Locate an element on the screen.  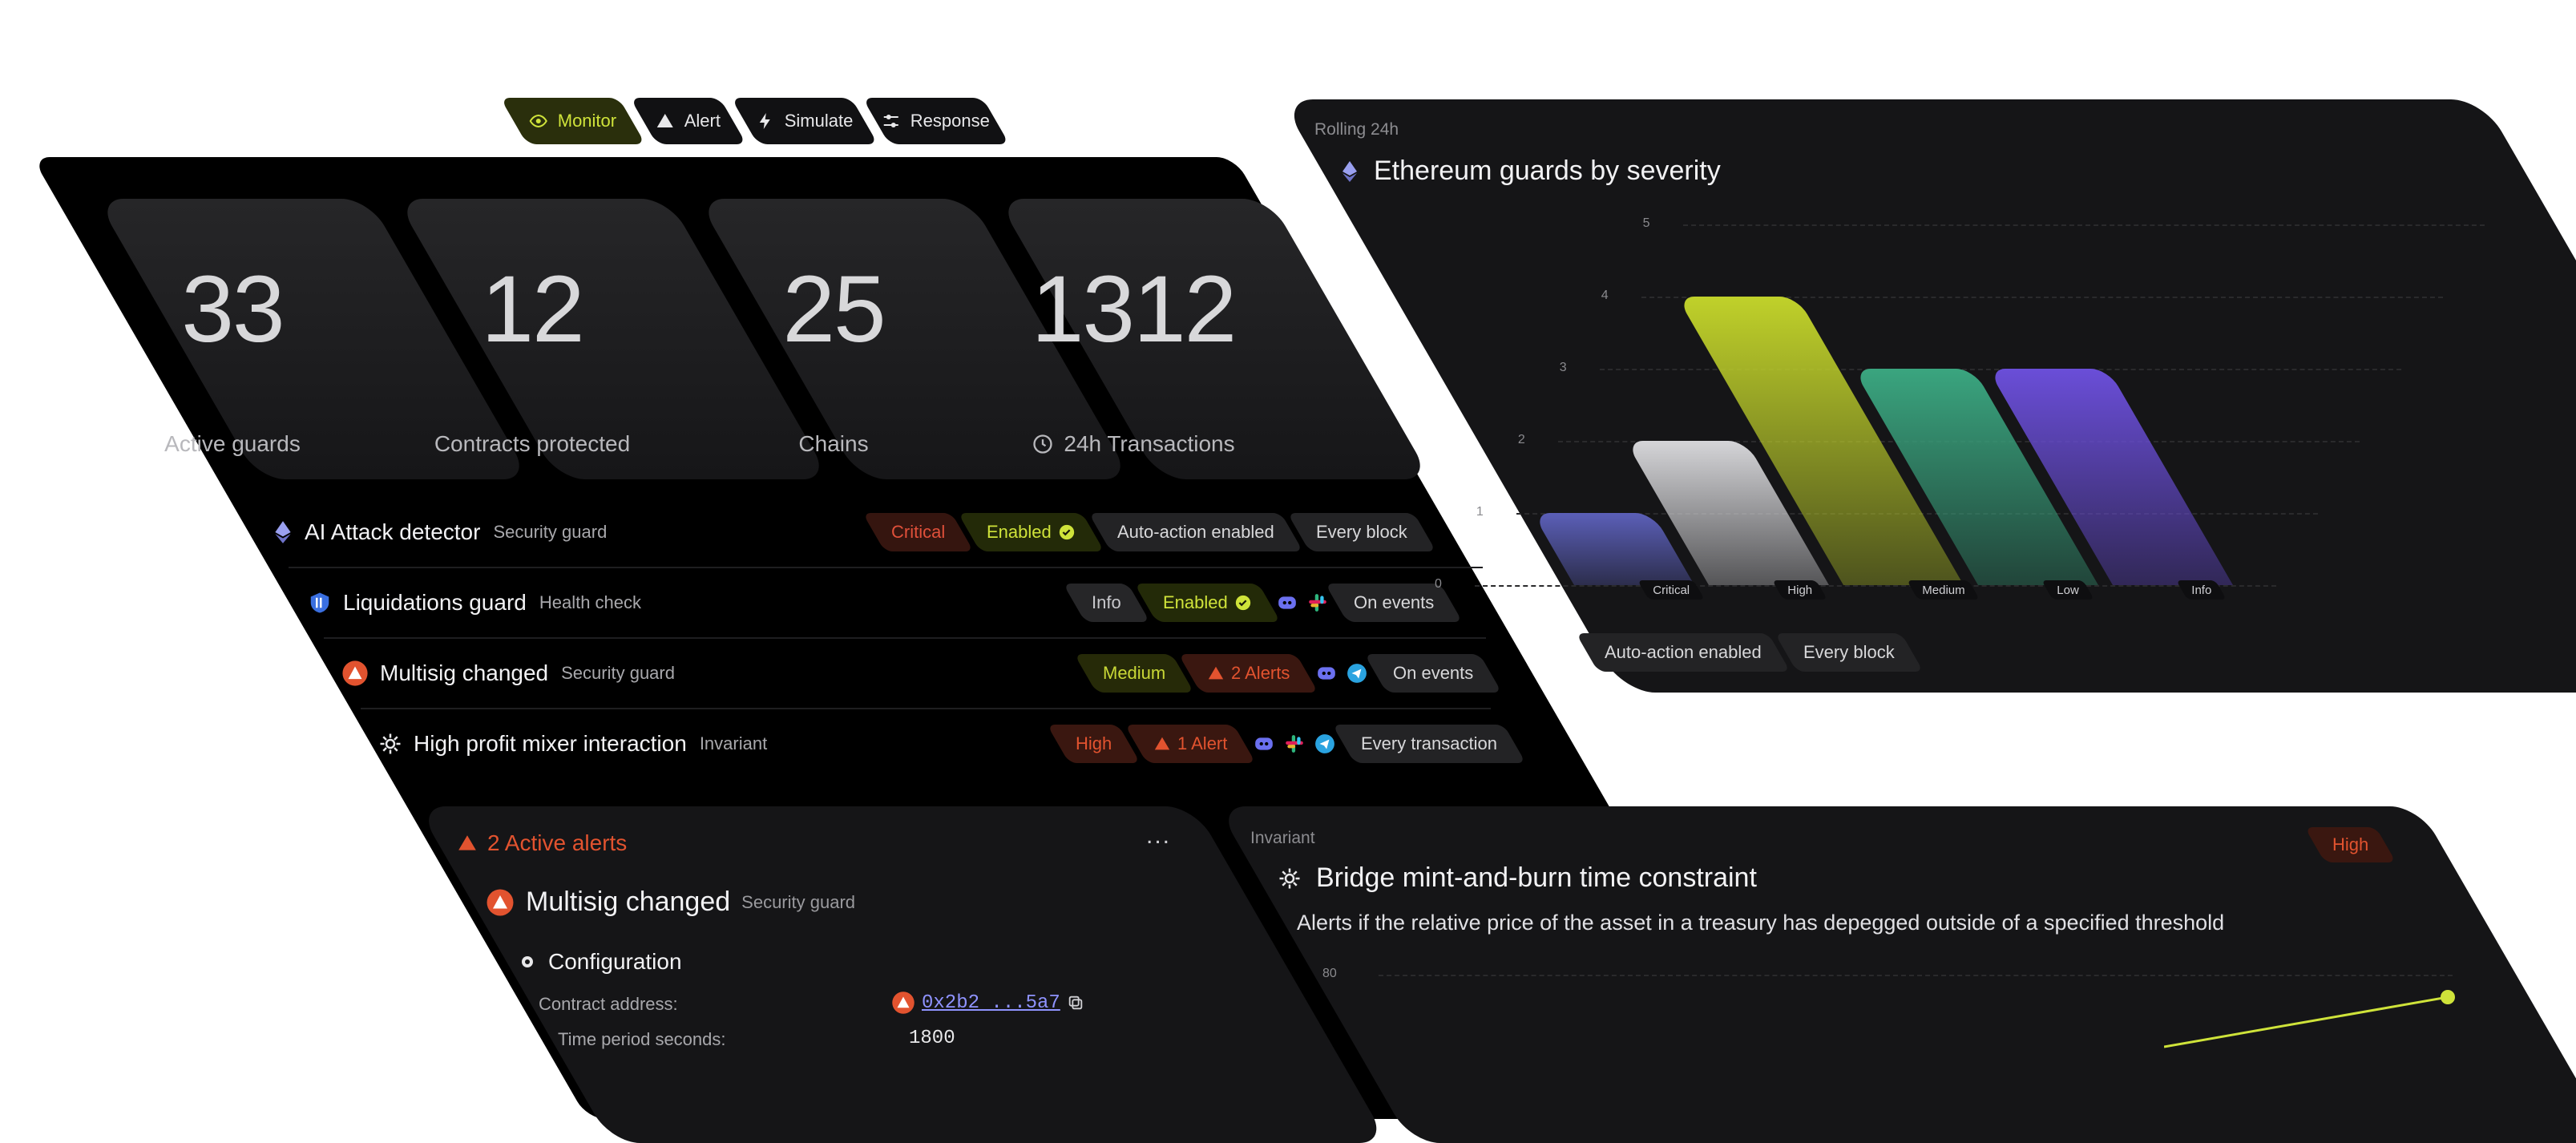
severity-badge: Critical is located at coordinates (919, 532).